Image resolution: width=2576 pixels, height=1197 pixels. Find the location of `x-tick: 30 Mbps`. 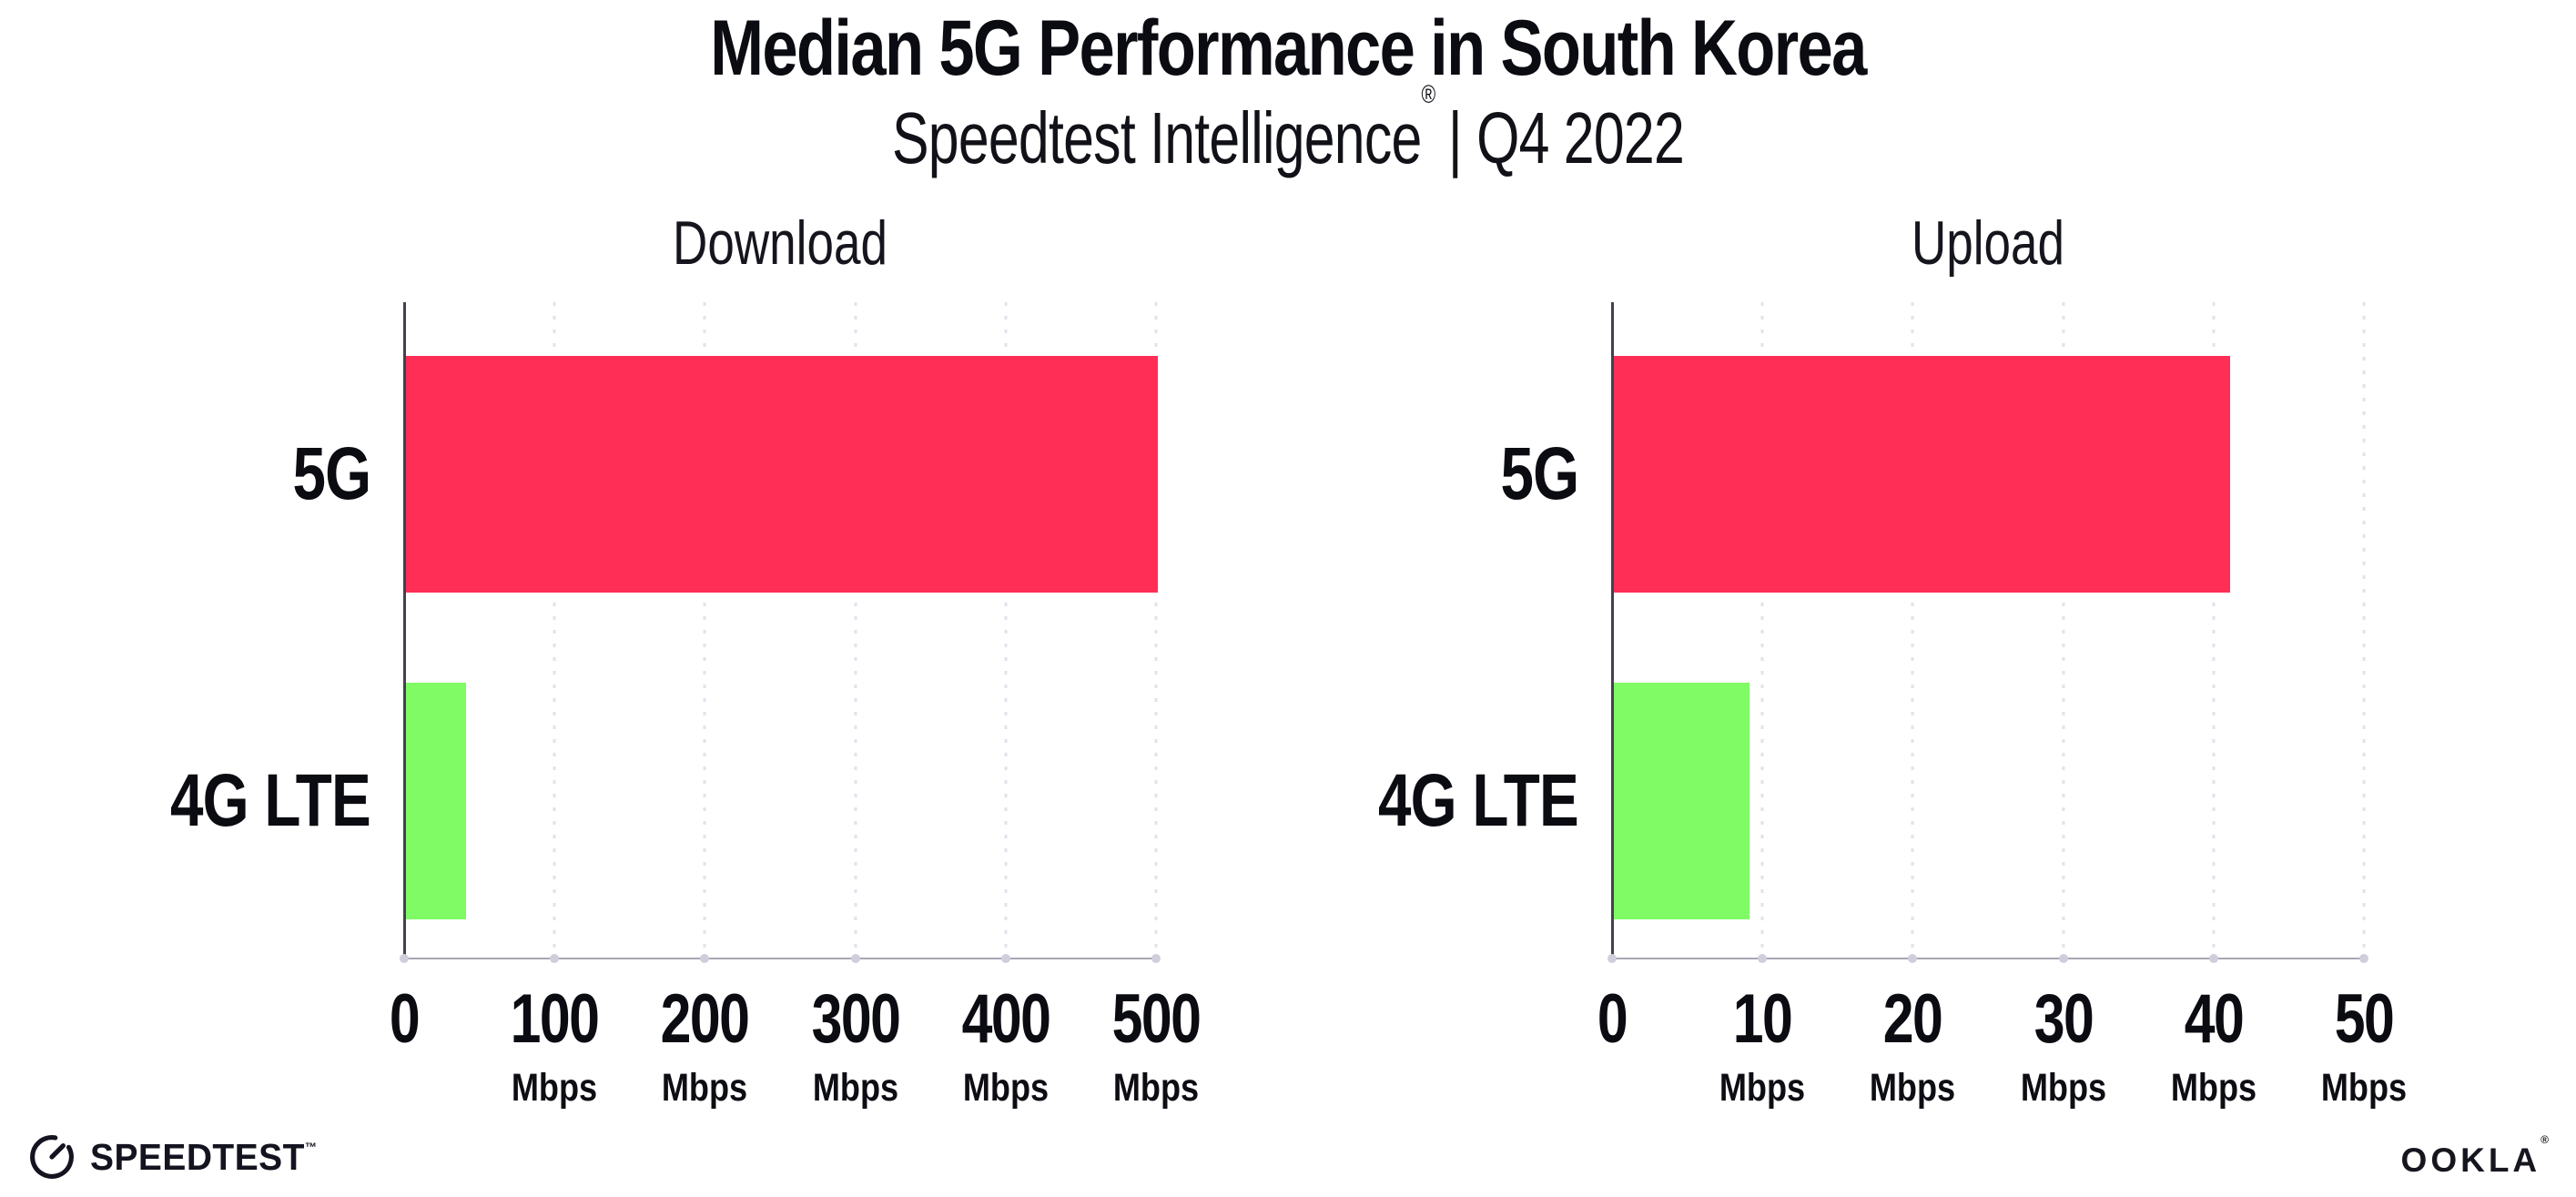

x-tick: 30 Mbps is located at coordinates (2063, 1045).